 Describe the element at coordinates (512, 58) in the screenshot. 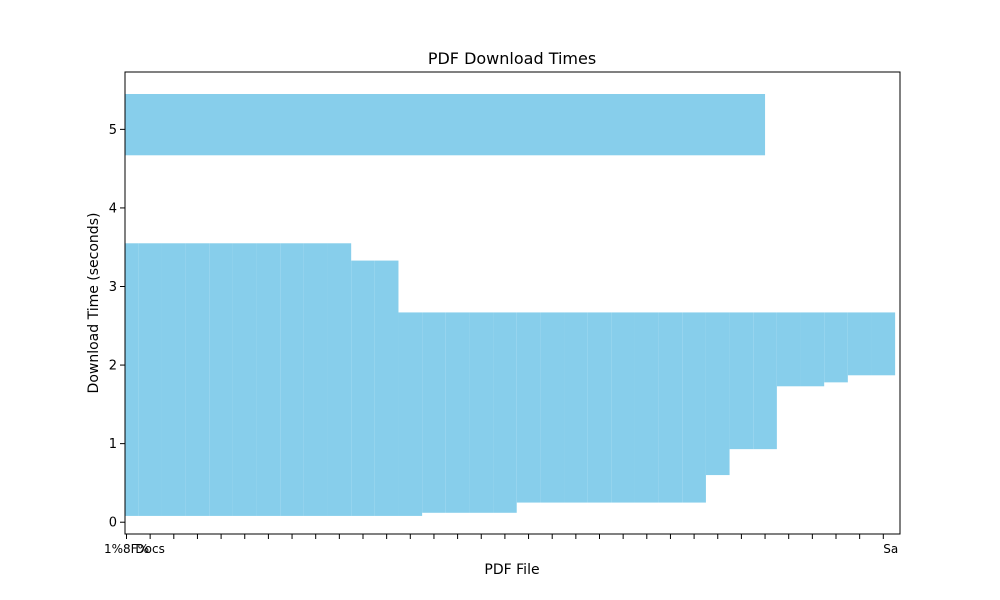

I see `chart-title: PDF Download Times` at that location.